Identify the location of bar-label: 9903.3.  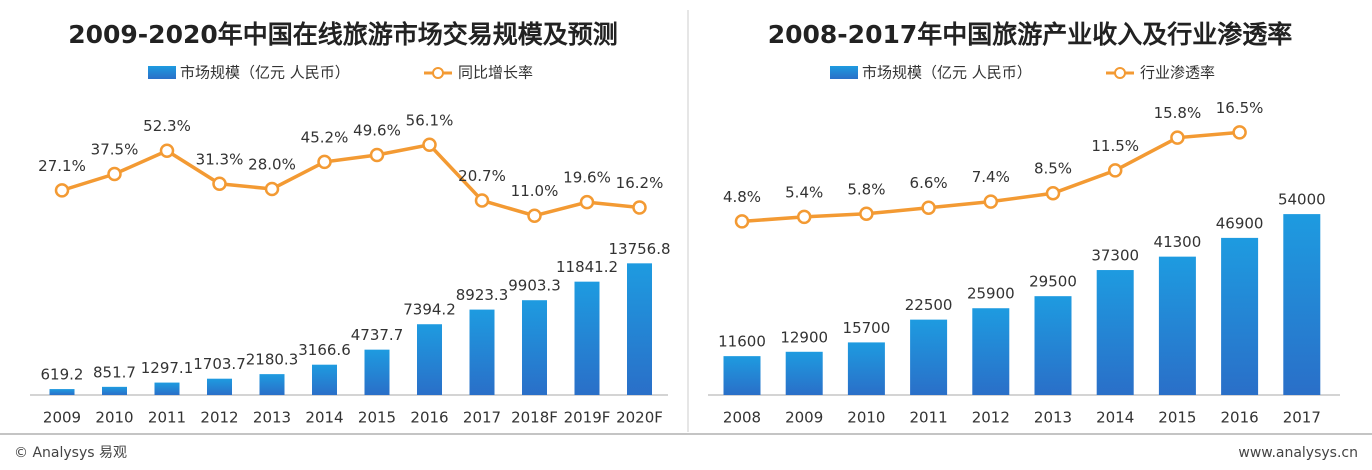
(534, 286).